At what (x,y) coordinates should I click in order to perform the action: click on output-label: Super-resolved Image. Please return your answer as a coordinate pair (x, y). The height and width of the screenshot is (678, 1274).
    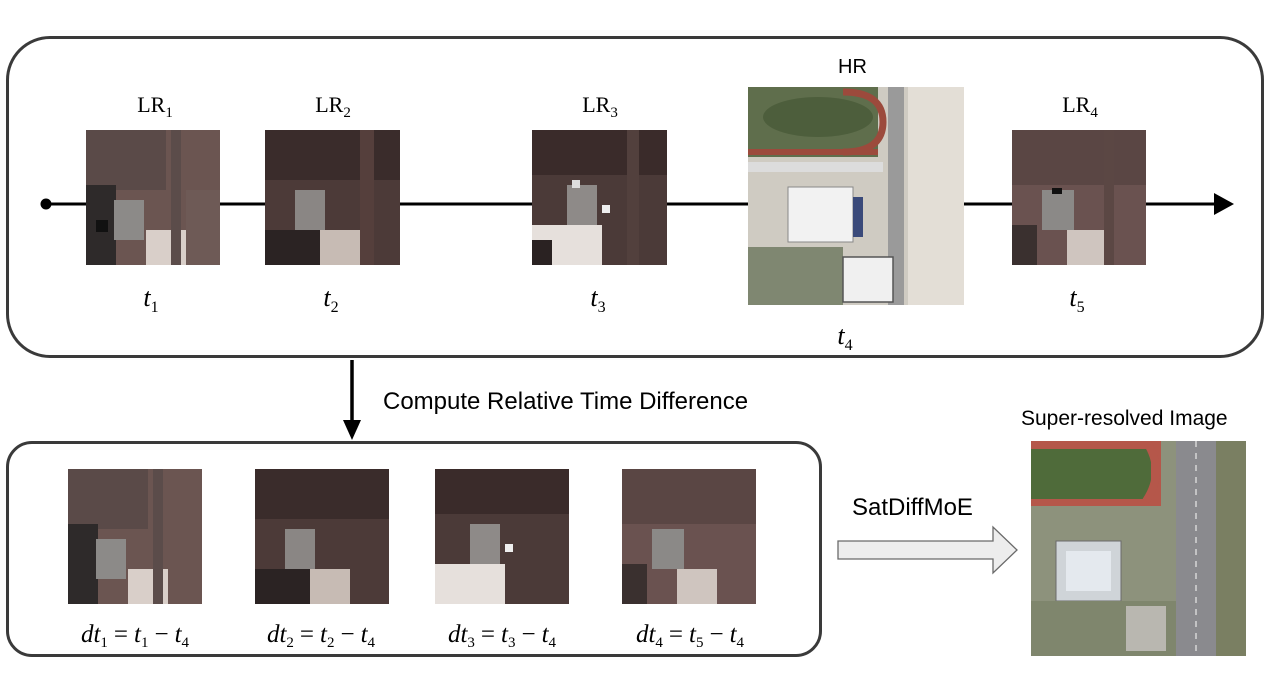
    Looking at the image, I should click on (1124, 418).